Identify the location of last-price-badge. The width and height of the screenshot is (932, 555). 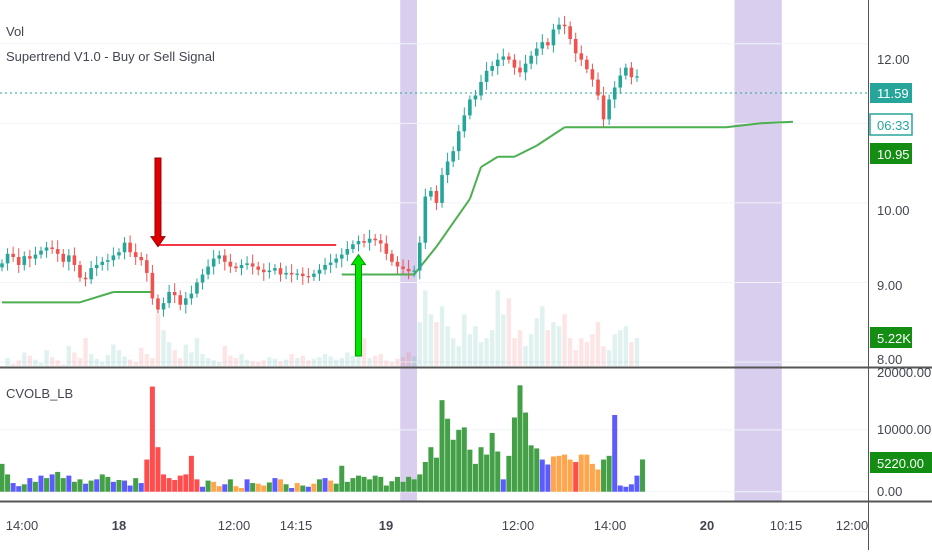
(891, 93).